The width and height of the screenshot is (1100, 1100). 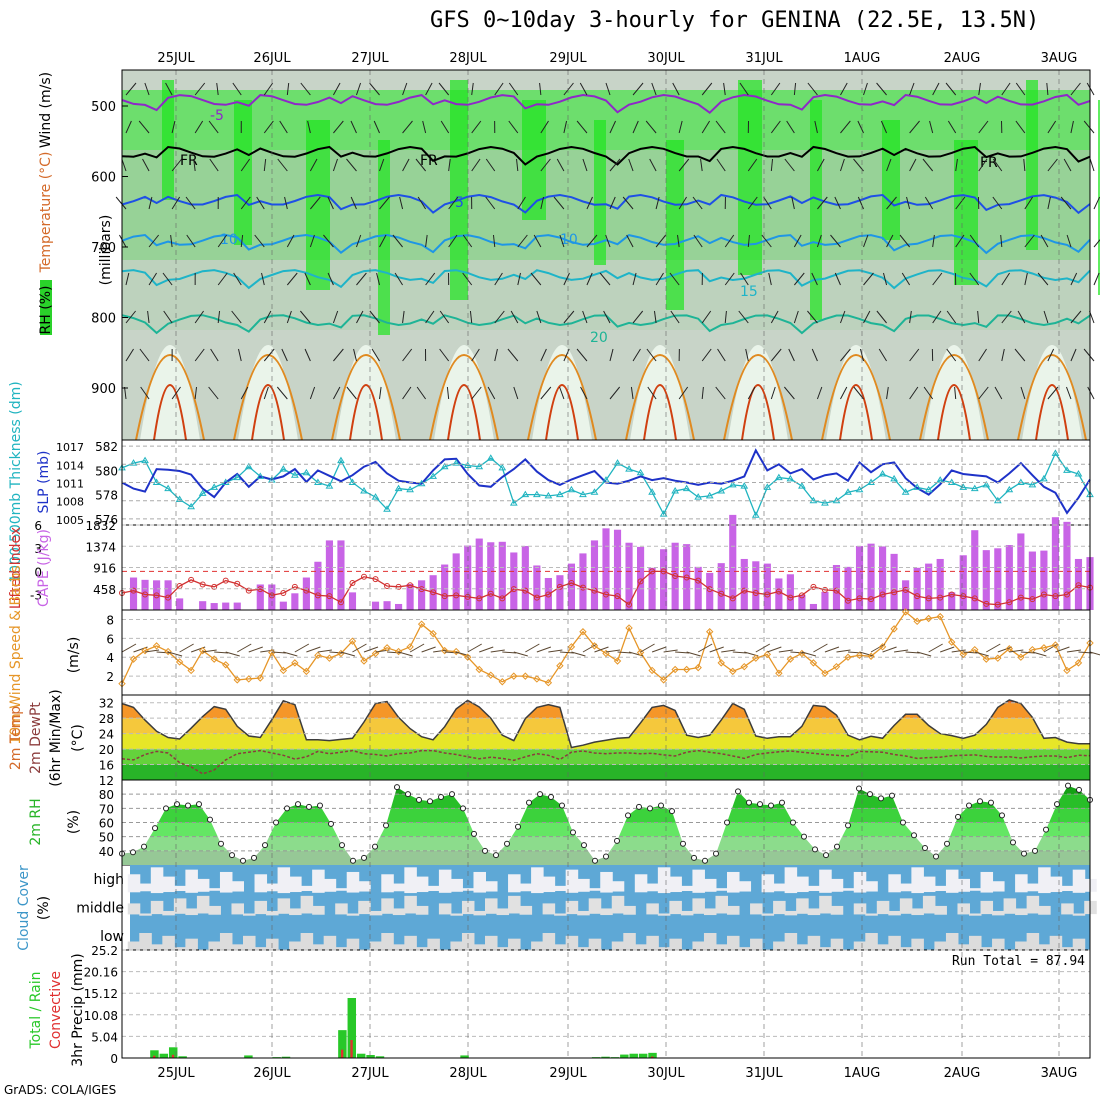 I want to click on rh-dry-dome, so click(x=1052, y=392).